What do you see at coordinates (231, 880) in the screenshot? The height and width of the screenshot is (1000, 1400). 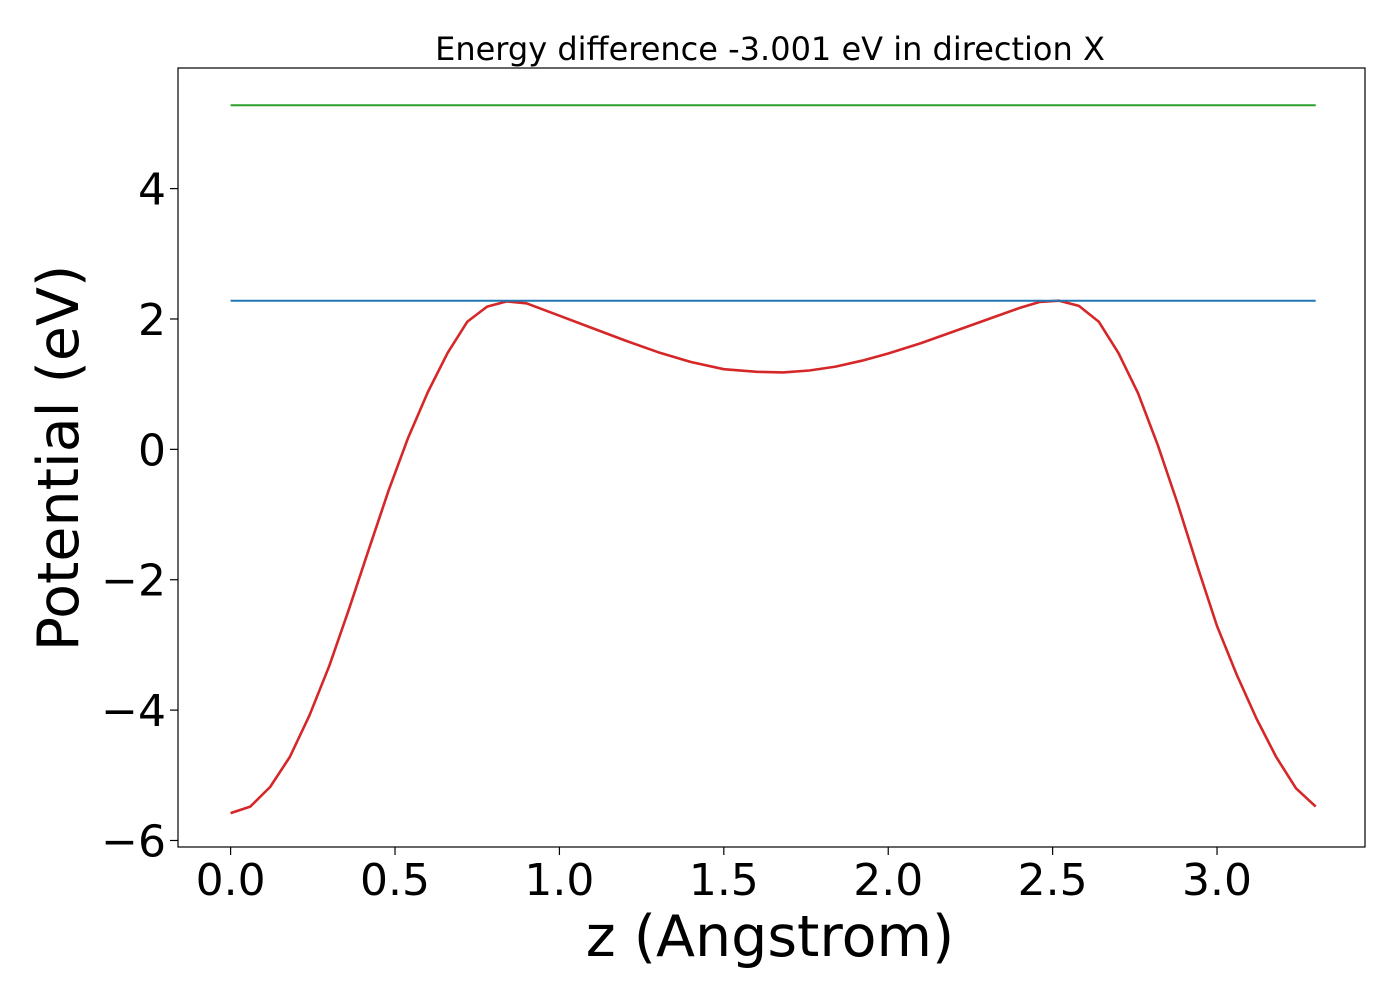 I see `x-tick-label: 0.0` at bounding box center [231, 880].